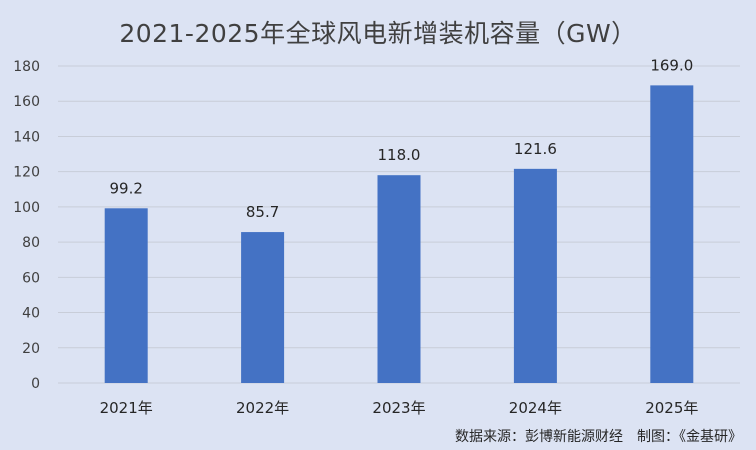 The height and width of the screenshot is (450, 756). Describe the element at coordinates (125, 188) in the screenshot. I see `data-label: 99.2` at that location.